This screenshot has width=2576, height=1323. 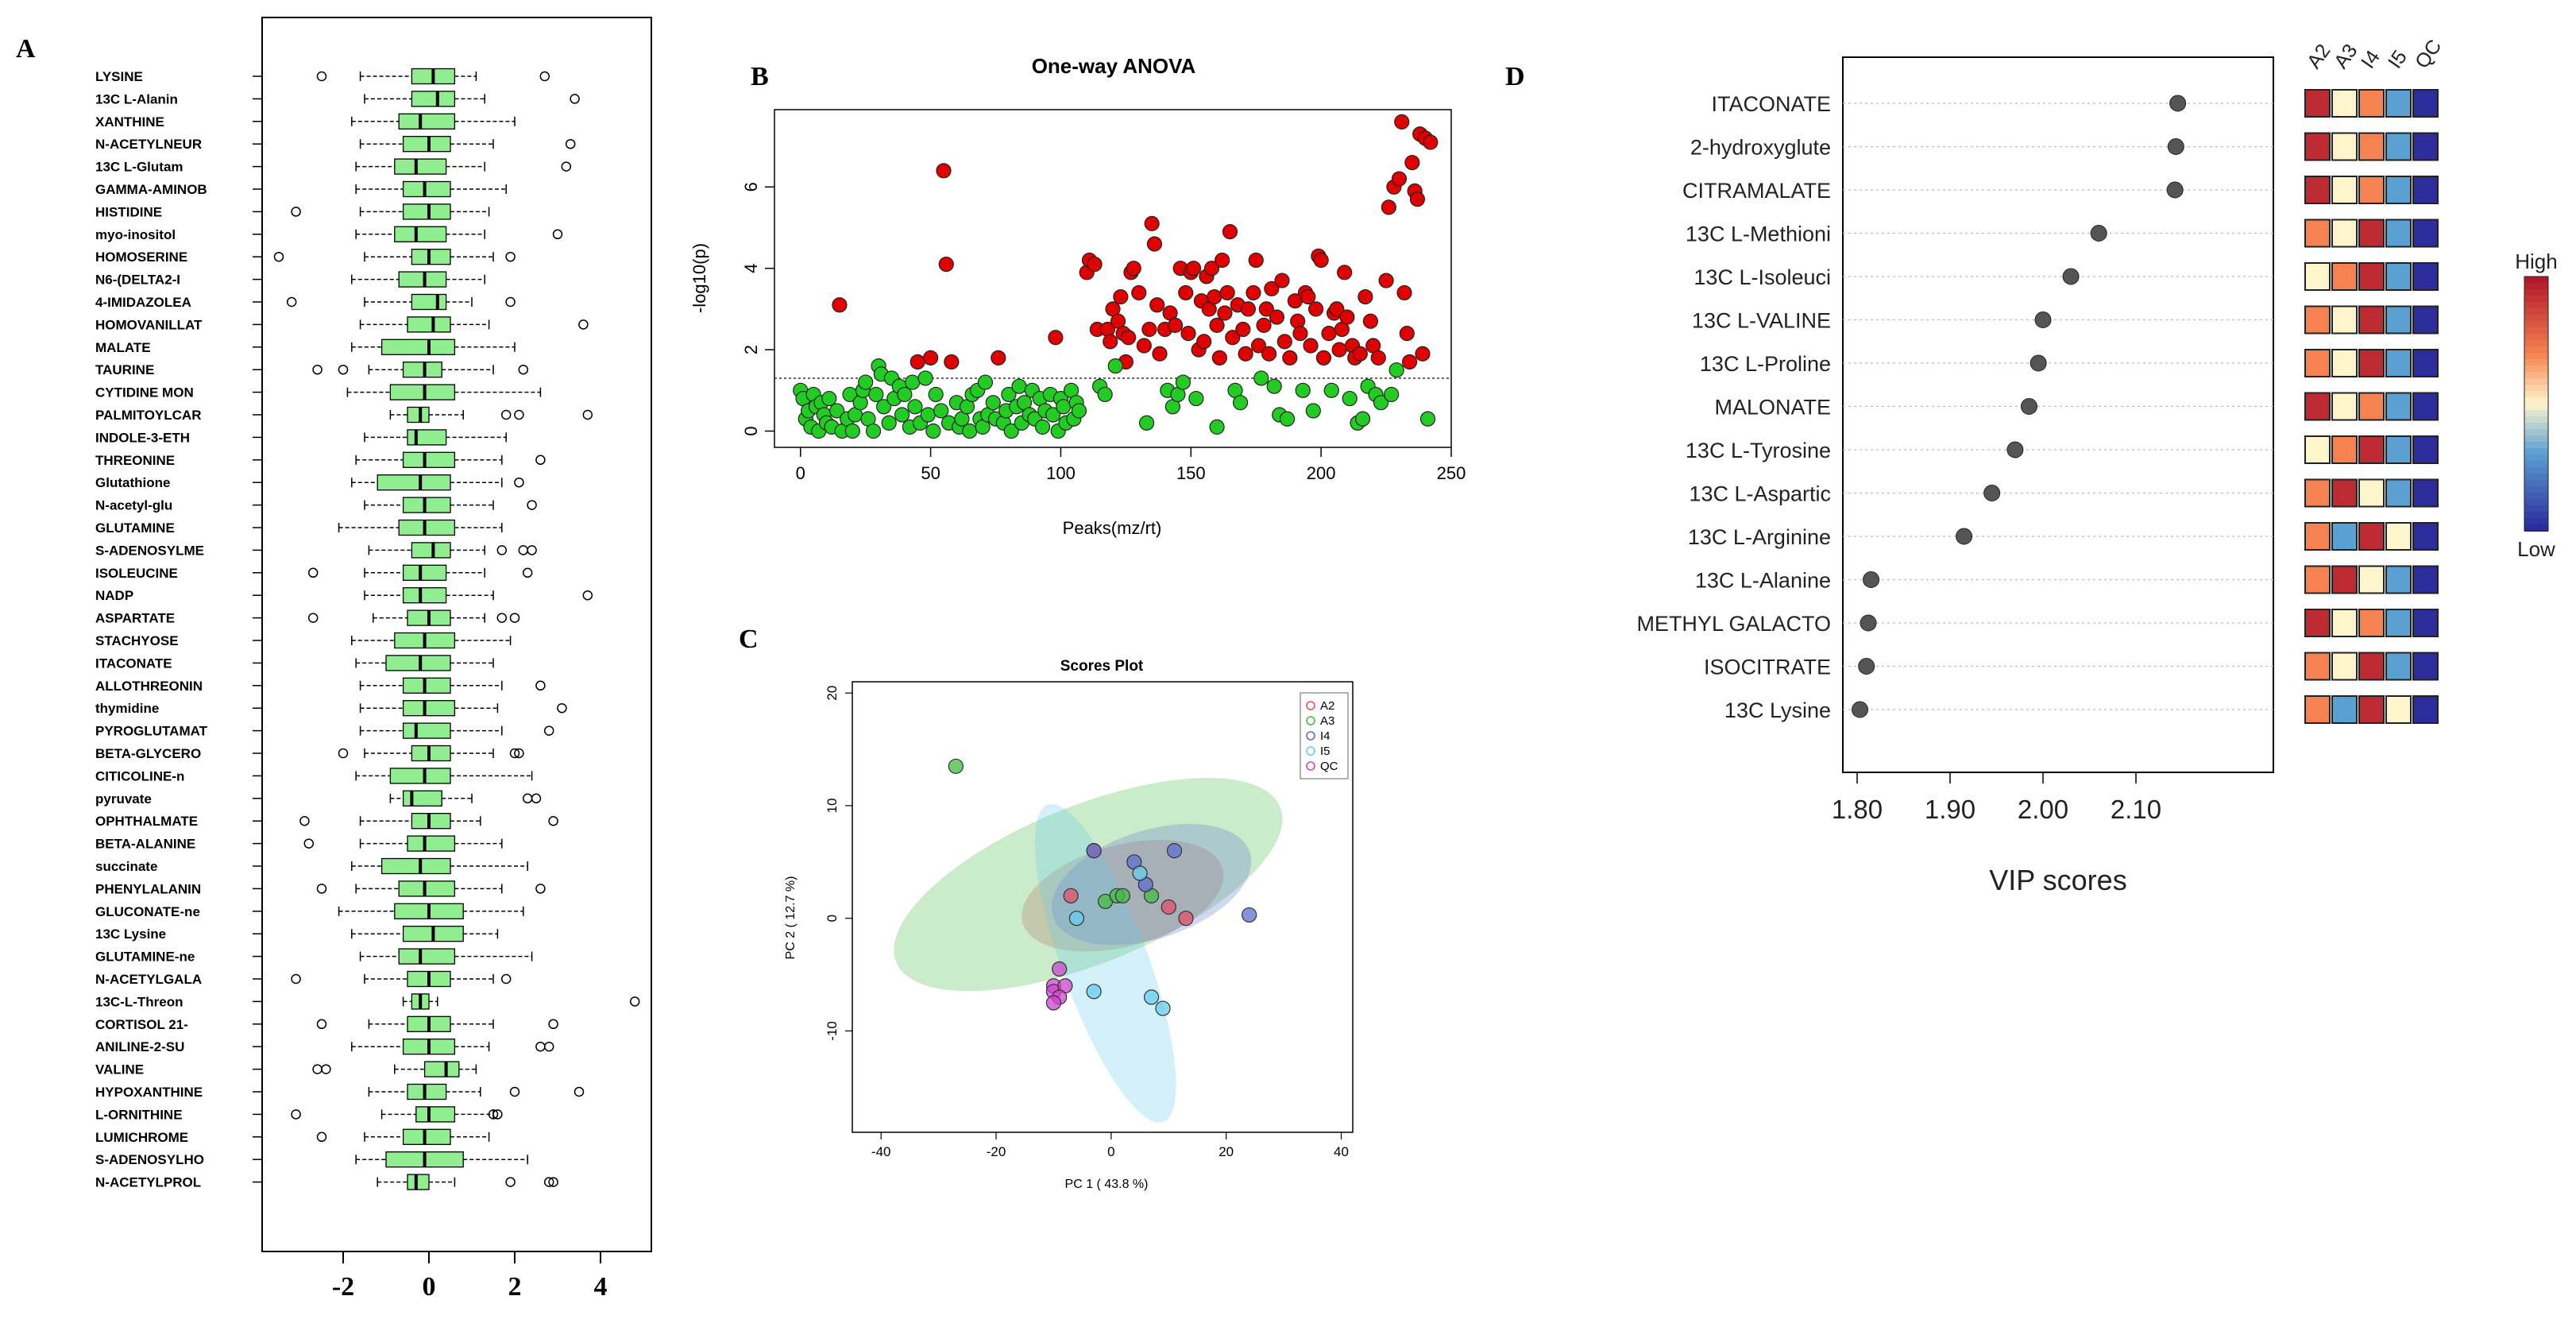 I want to click on vip-label: 13C L-VALINE, so click(x=1761, y=321).